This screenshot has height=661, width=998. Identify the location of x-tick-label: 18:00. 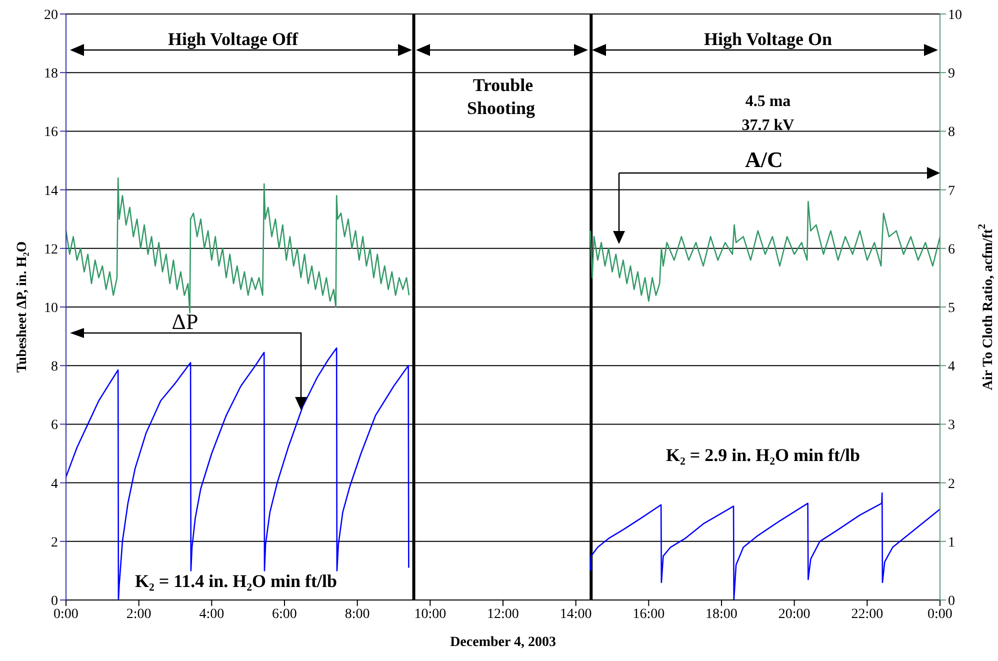
(722, 614).